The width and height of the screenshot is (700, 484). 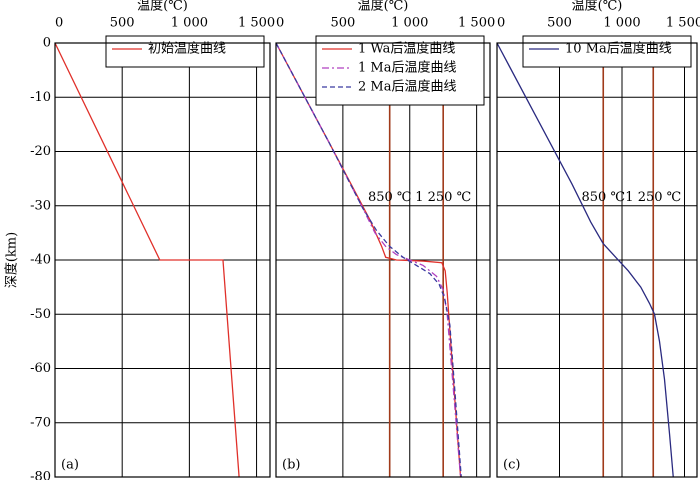 I want to click on y-tick-label: -80, so click(x=40, y=475).